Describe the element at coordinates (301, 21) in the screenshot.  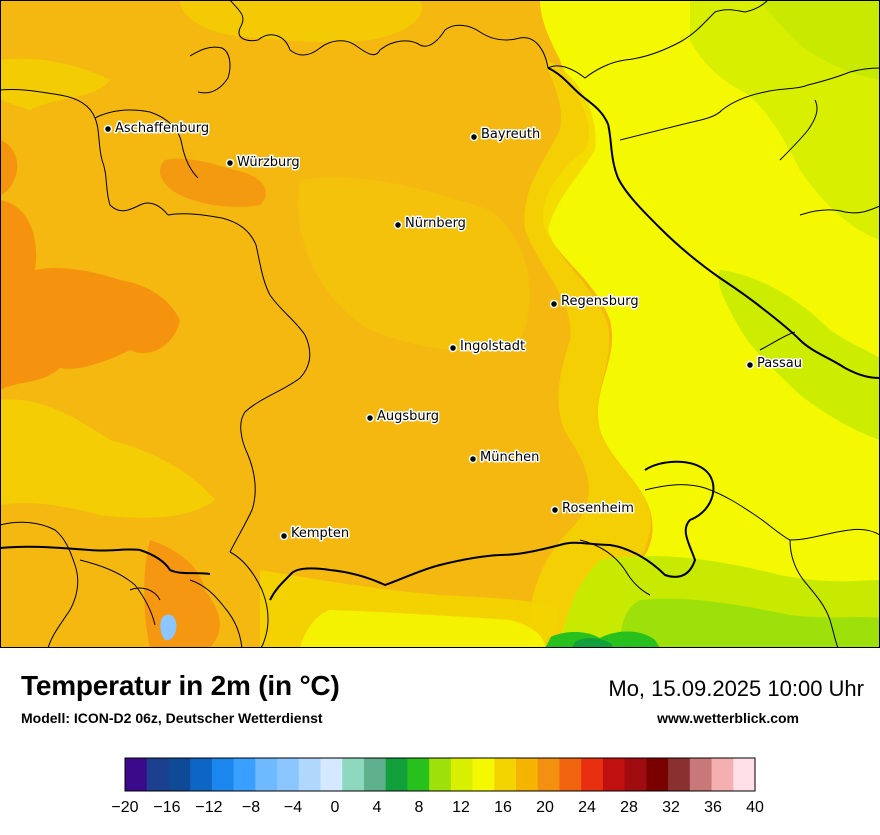
I see `mild-area-north` at that location.